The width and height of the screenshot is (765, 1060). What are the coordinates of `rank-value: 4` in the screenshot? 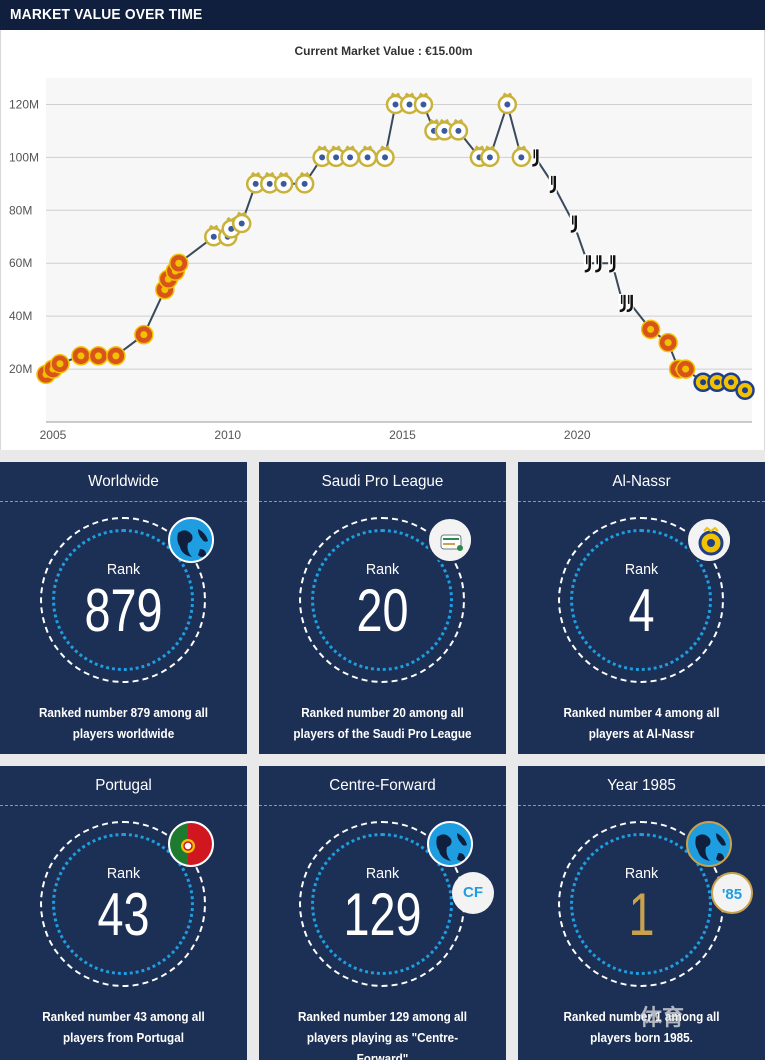 It's located at (641, 610).